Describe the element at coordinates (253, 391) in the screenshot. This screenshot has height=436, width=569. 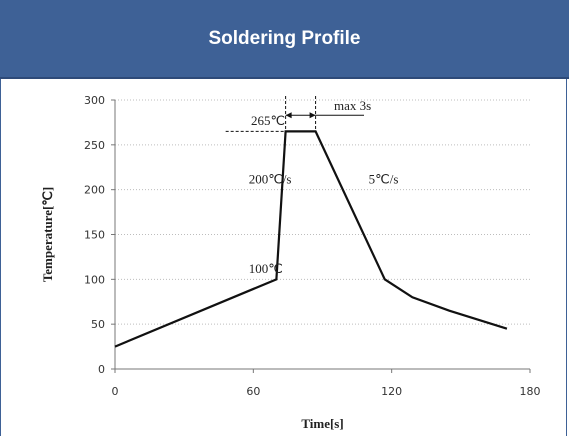
I see `x-tick-label: 60` at that location.